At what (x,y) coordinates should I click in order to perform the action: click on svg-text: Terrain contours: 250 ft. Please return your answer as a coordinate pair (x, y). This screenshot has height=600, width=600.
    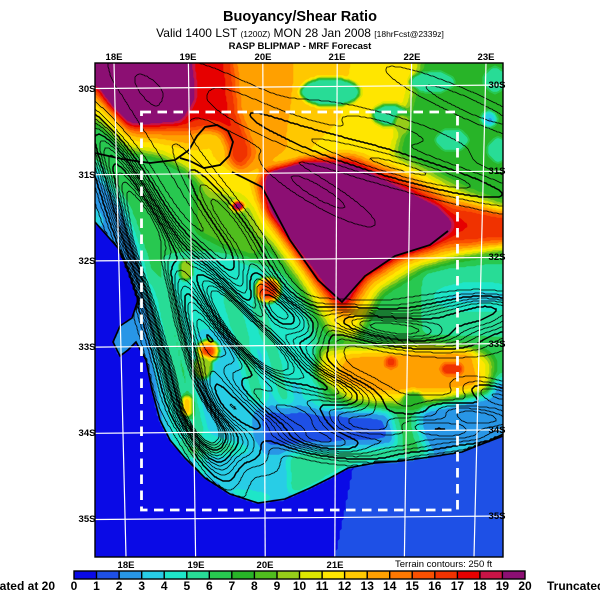
    Looking at the image, I should click on (444, 564).